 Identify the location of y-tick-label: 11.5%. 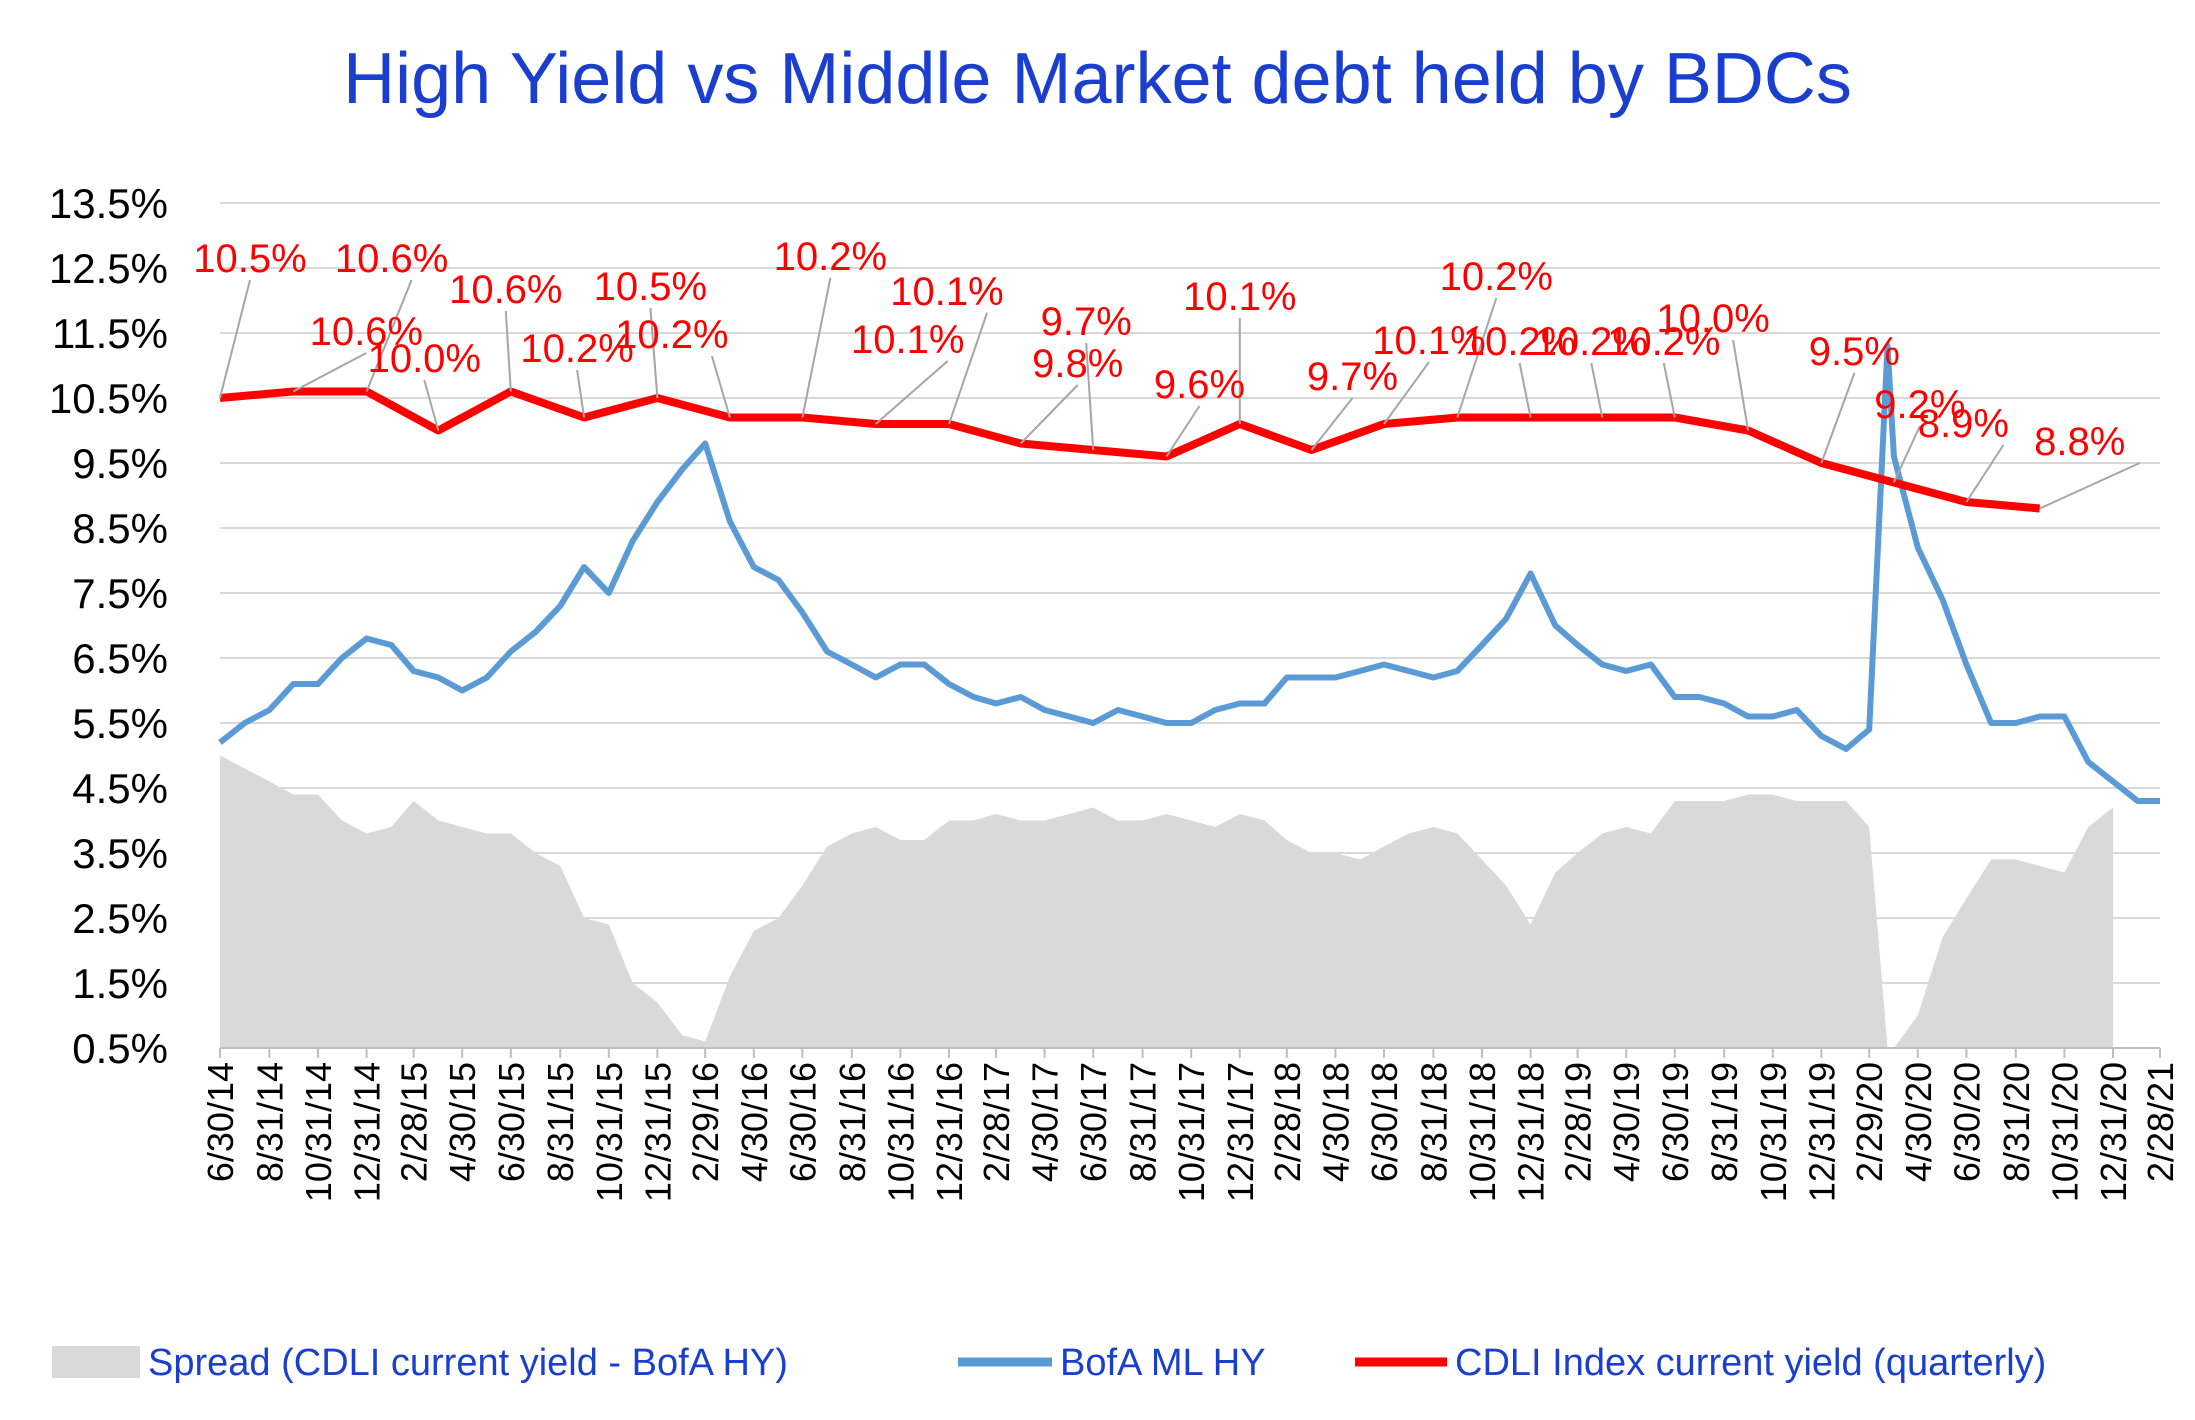
(110, 333).